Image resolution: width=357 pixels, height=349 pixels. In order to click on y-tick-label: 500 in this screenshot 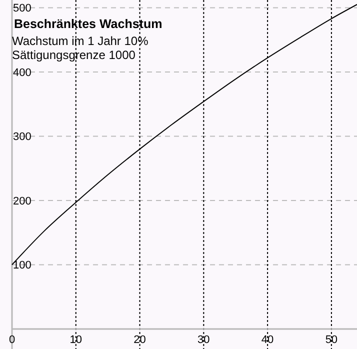, I will do `click(22, 8)`.